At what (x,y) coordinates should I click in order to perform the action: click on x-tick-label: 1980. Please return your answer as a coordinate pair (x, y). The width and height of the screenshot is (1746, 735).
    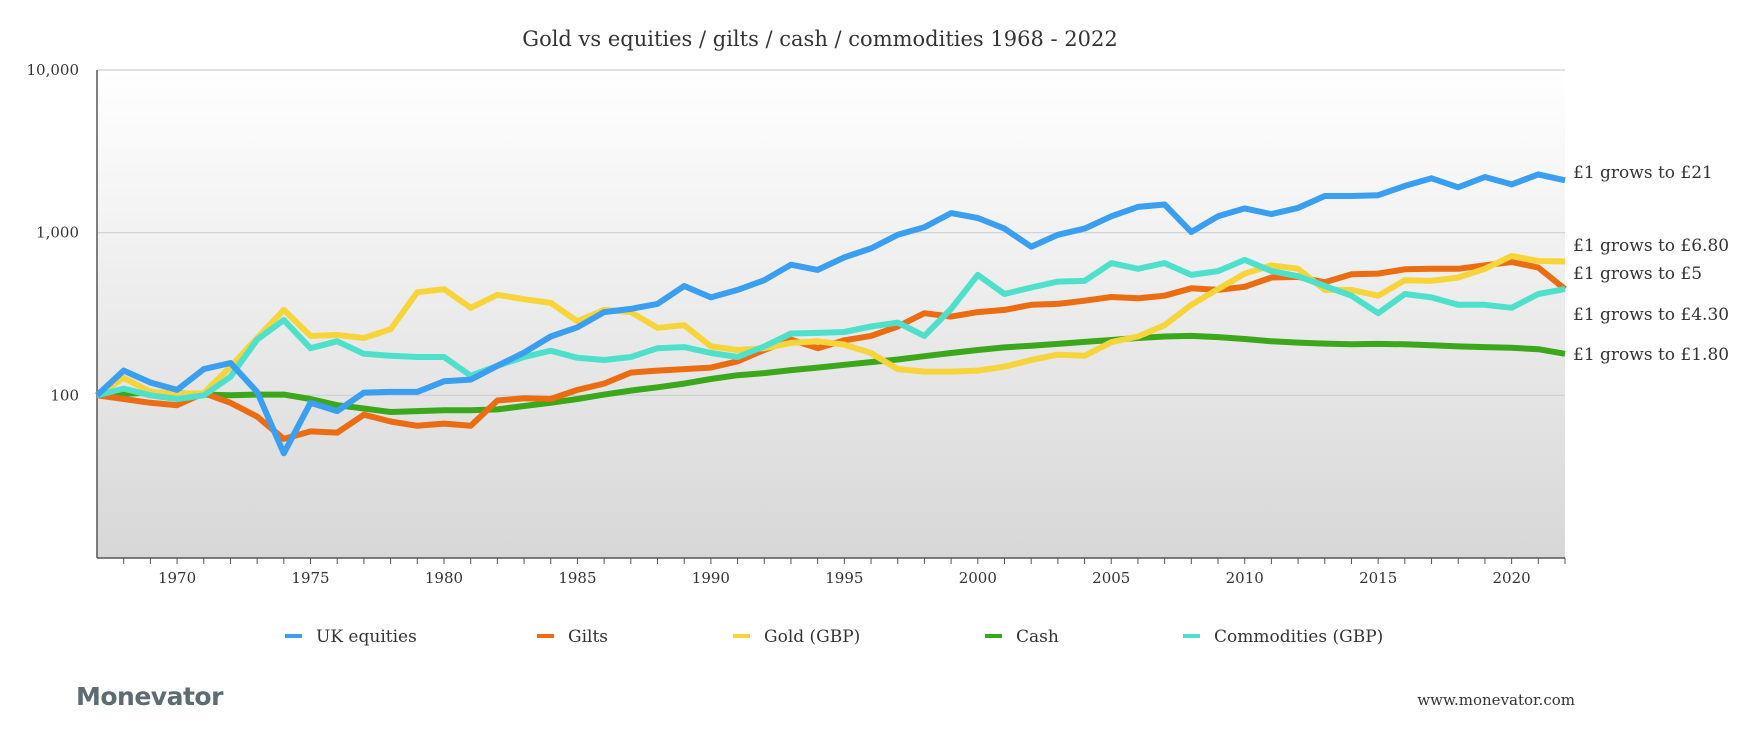
    Looking at the image, I should click on (444, 578).